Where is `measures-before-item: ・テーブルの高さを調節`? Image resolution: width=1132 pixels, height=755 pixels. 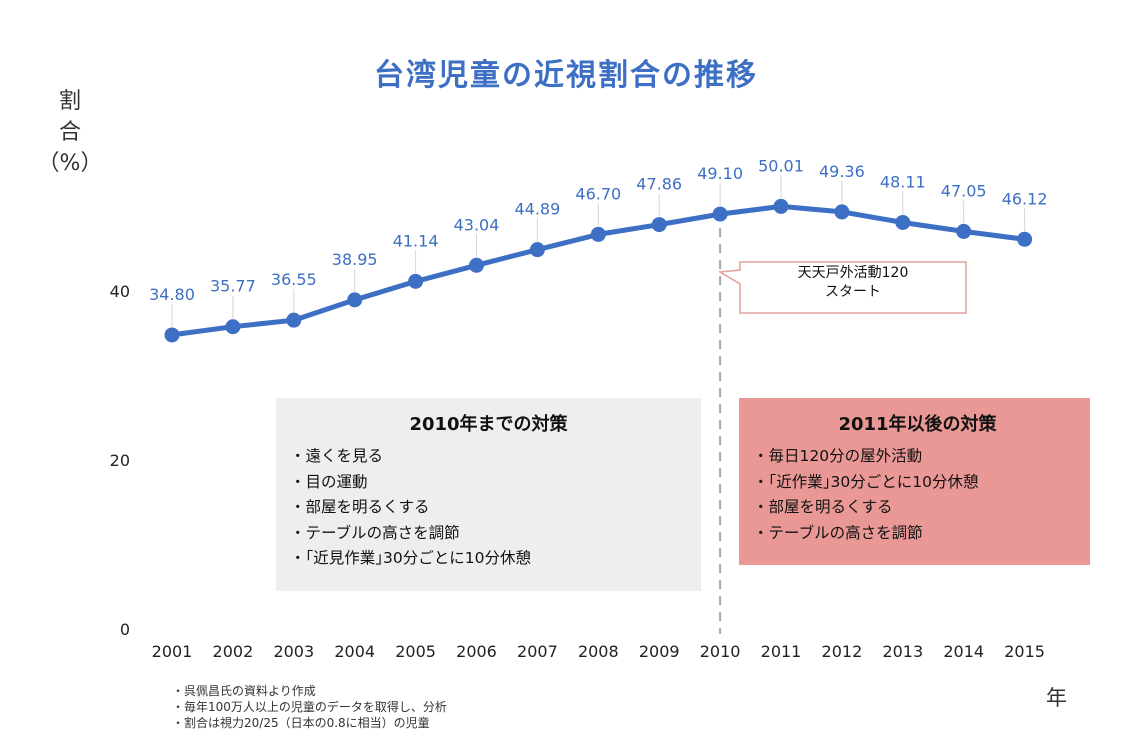
measures-before-item: ・テーブルの高さを調節 is located at coordinates (375, 532).